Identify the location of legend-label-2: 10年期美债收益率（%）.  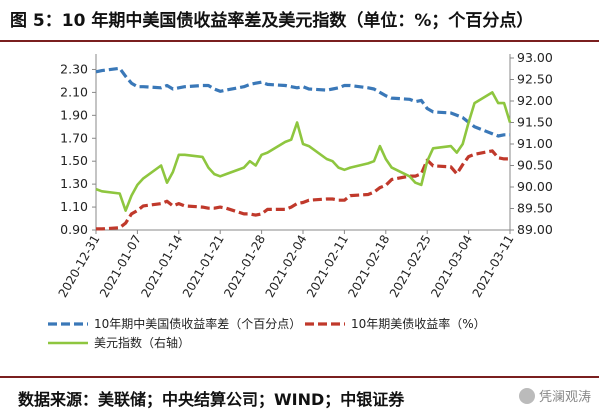
(418, 323).